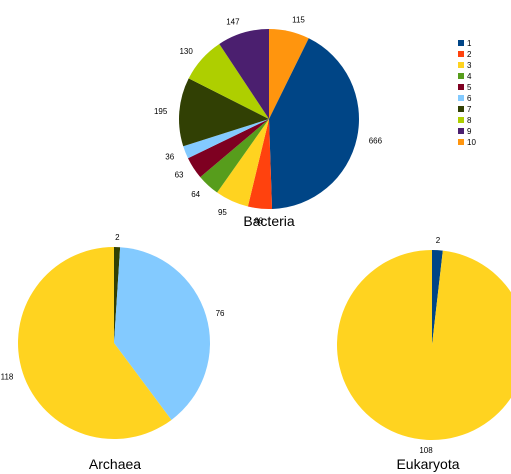 This screenshot has height=474, width=511. What do you see at coordinates (169, 157) in the screenshot?
I see `bacteria-data-label-6: 36` at bounding box center [169, 157].